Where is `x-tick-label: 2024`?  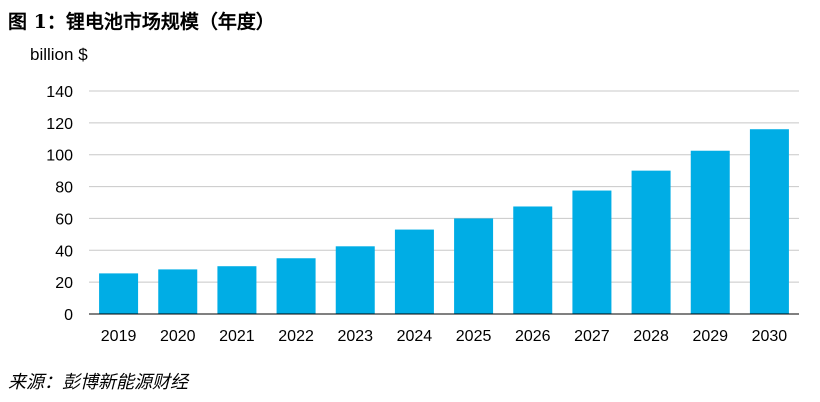
x-tick-label: 2024 is located at coordinates (415, 336).